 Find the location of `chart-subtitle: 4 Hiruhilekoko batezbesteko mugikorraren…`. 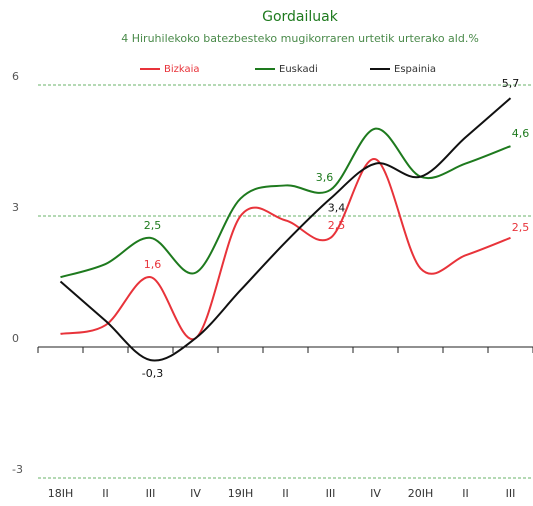

chart-subtitle: 4 Hiruhilekoko batezbesteko mugikorraren… is located at coordinates (300, 38).